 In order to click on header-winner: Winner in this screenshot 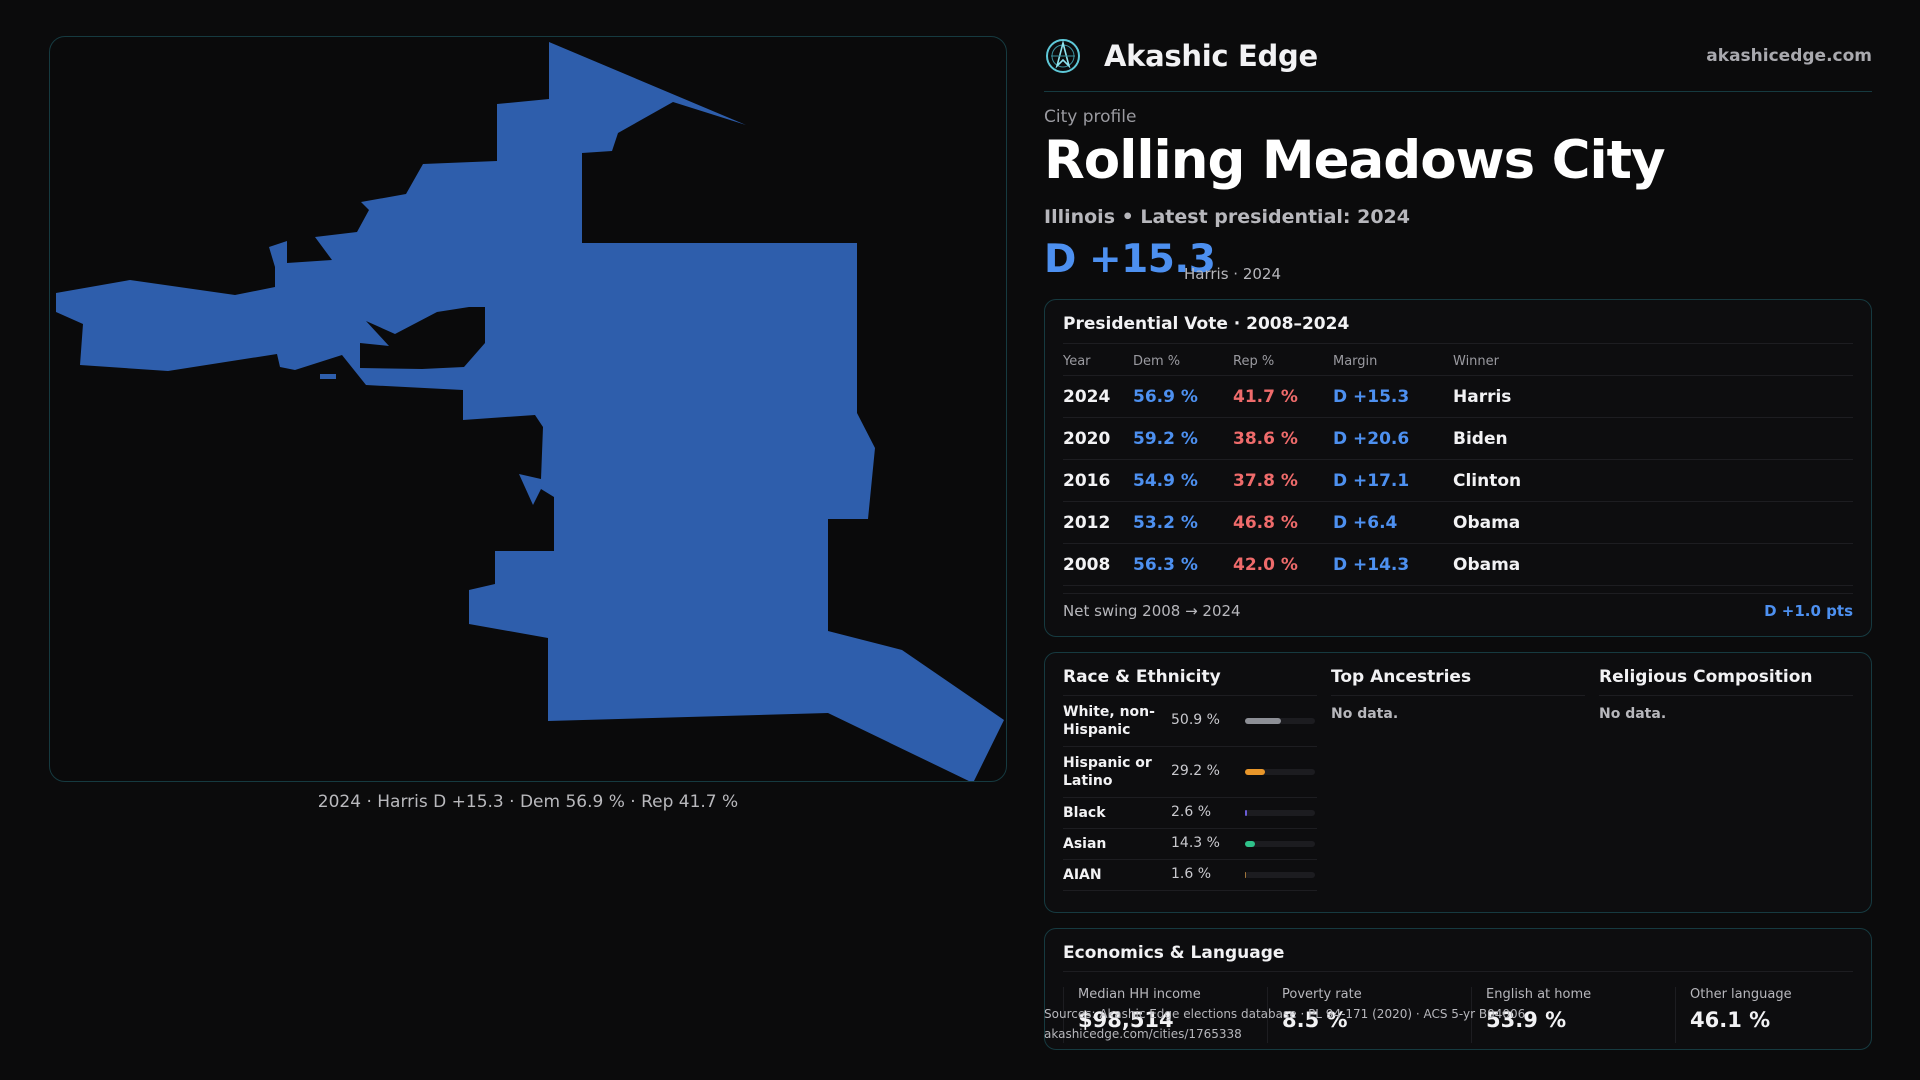, I will do `click(1476, 361)`.